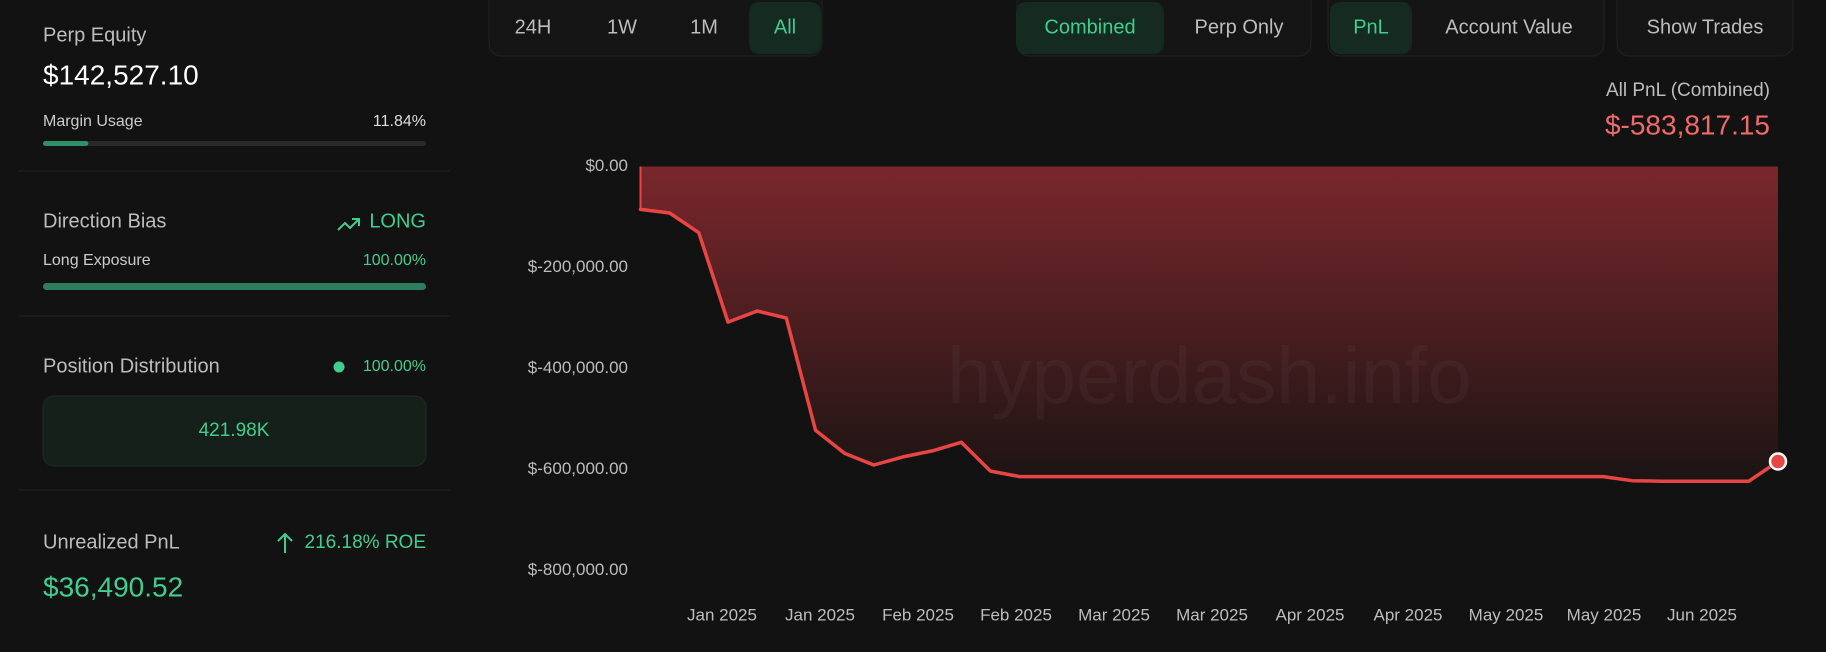 This screenshot has height=652, width=1826. I want to click on trend-icon, so click(348, 224).